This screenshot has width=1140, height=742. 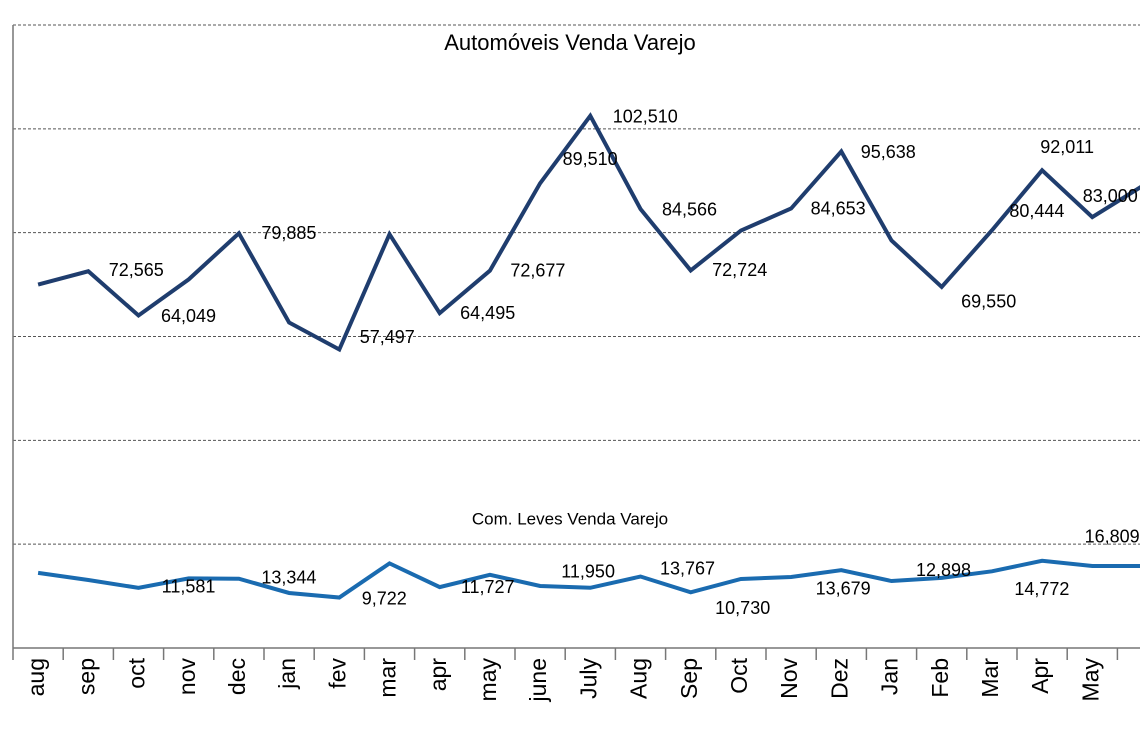 I want to click on data-label: 57,497, so click(x=387, y=337).